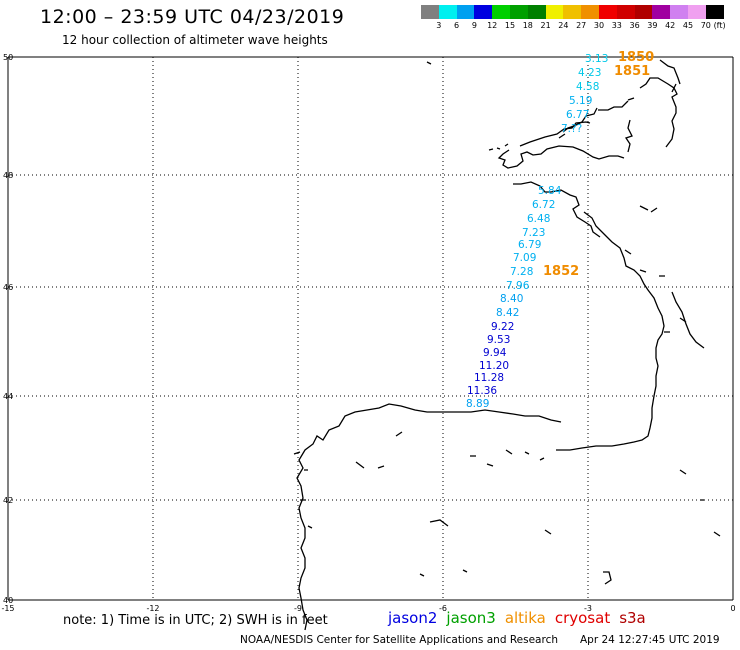 The height and width of the screenshot is (650, 740). What do you see at coordinates (632, 71) in the screenshot?
I see `time-label: 1851` at bounding box center [632, 71].